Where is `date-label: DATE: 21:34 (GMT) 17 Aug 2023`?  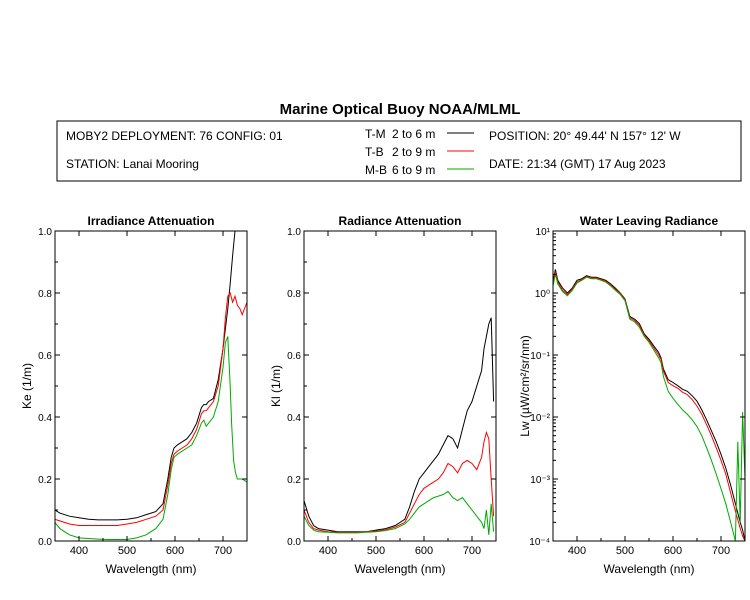
date-label: DATE: 21:34 (GMT) 17 Aug 2023 is located at coordinates (577, 164).